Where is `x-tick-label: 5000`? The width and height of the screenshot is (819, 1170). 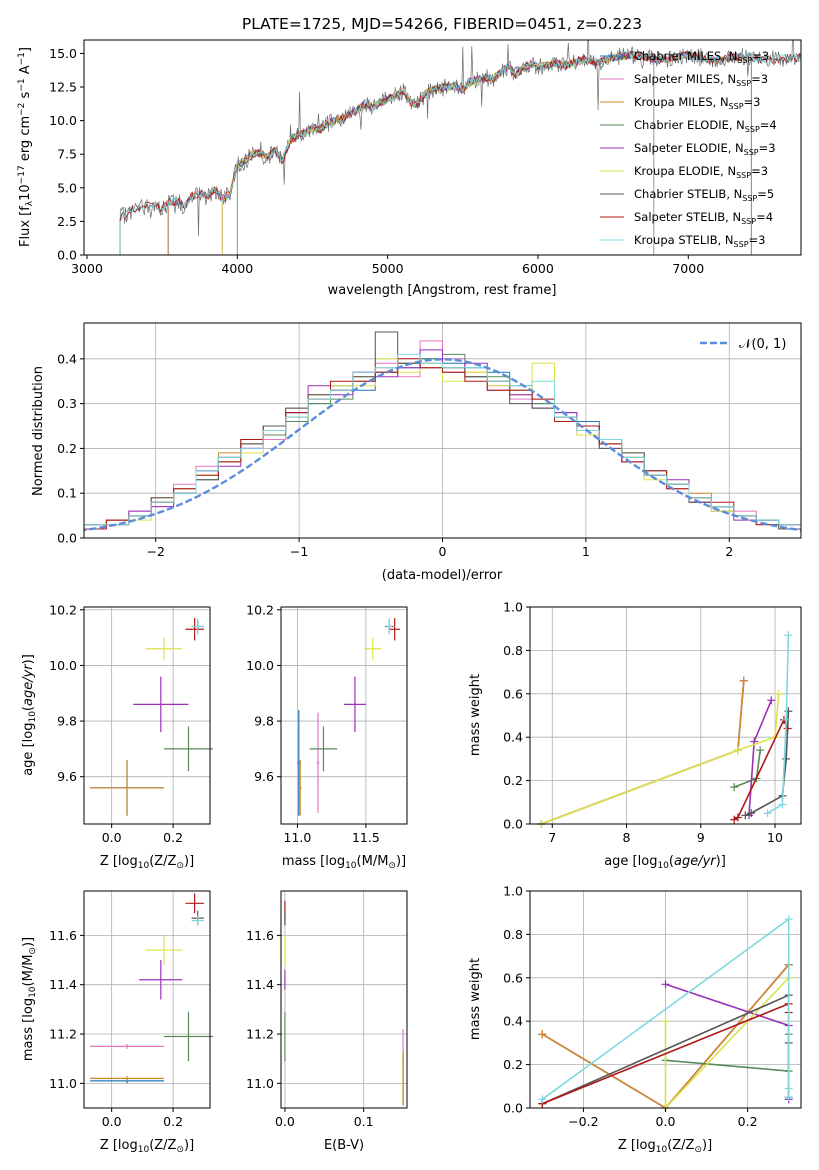
x-tick-label: 5000 is located at coordinates (388, 268).